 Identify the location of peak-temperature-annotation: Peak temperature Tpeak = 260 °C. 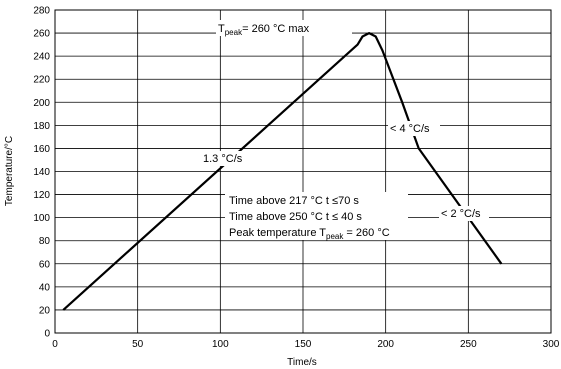
(309, 234).